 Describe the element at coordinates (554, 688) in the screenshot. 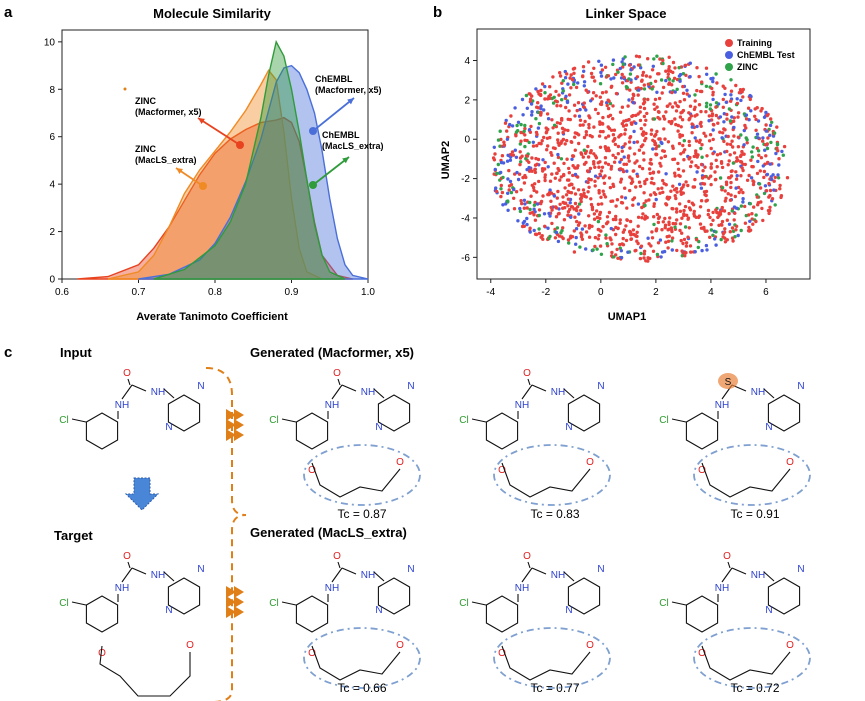

I see `tc-value: Tc = 0.77` at that location.